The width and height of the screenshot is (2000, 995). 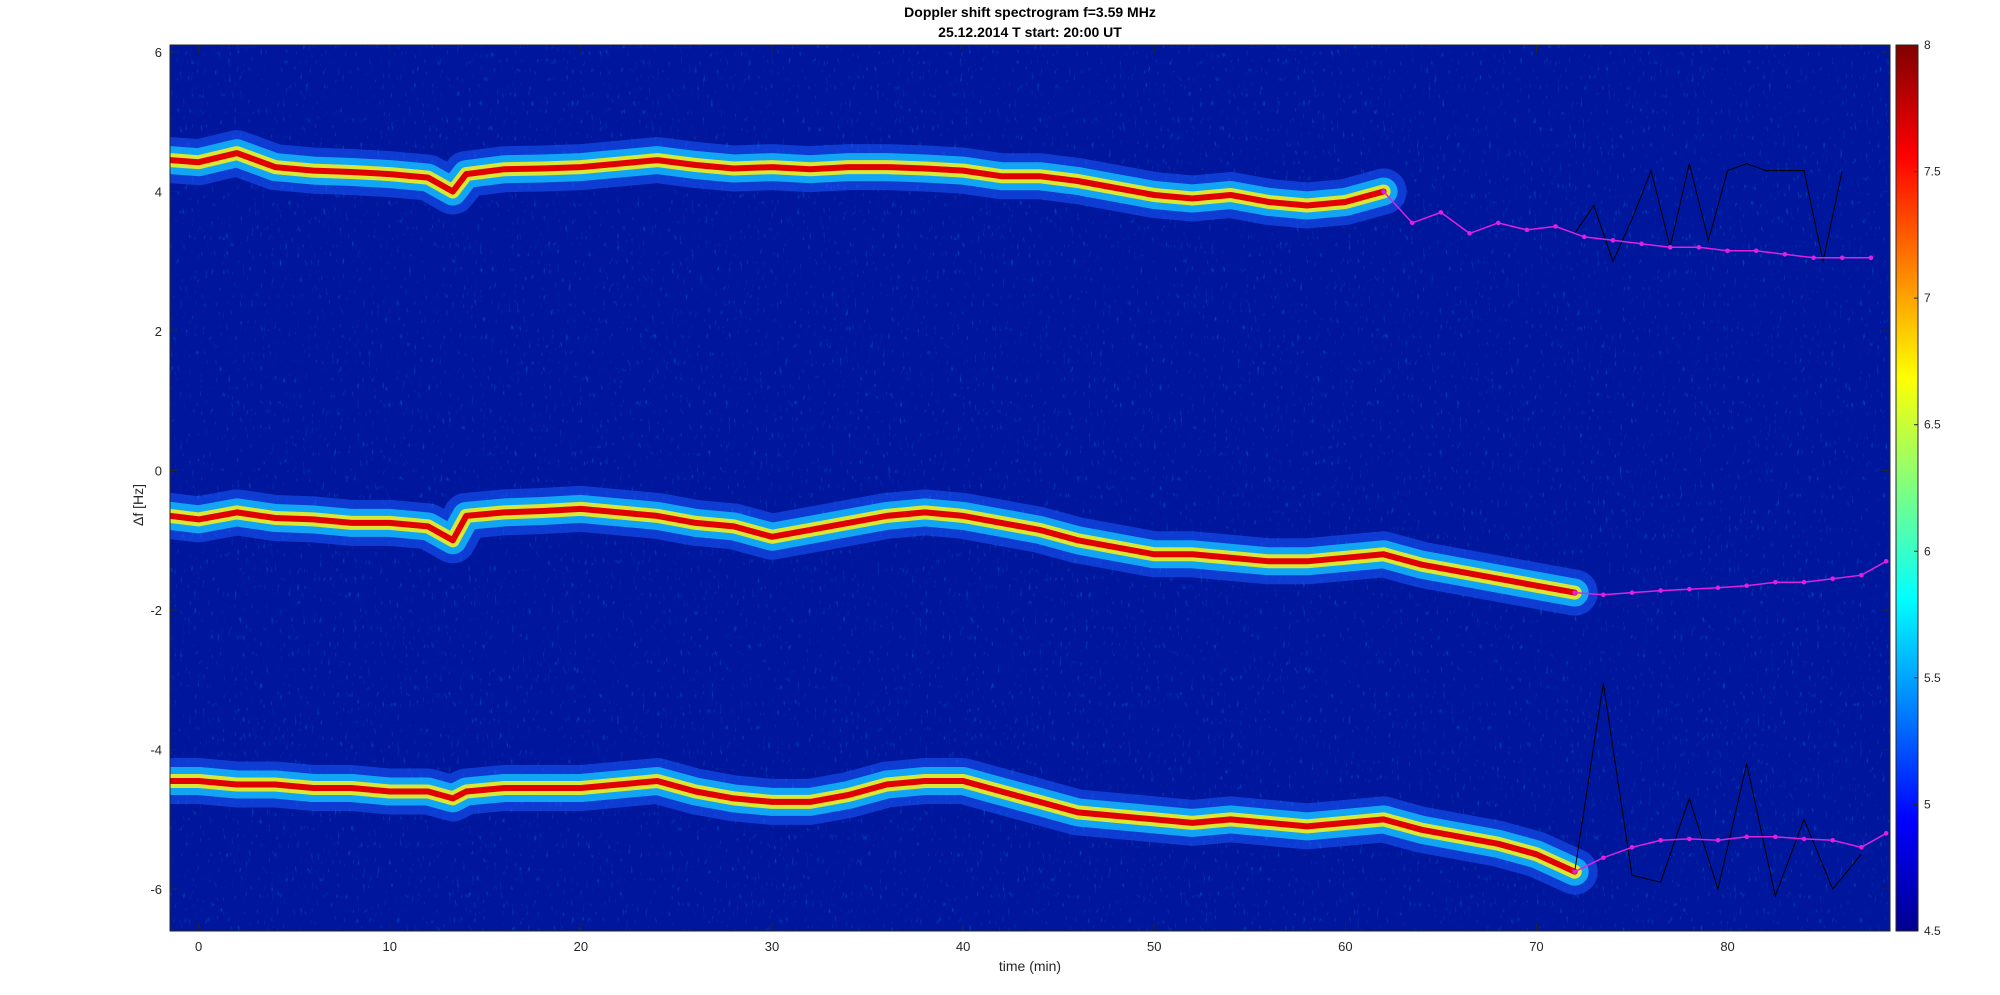 What do you see at coordinates (1932, 172) in the screenshot?
I see `colorbar-tick-label: 7.5` at bounding box center [1932, 172].